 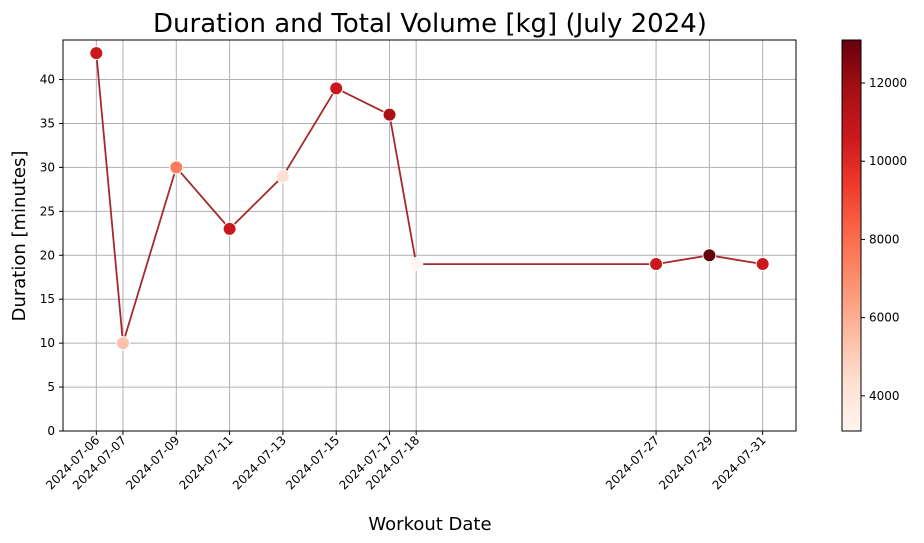 I want to click on colorbar-tick-label: 10000, so click(x=888, y=161).